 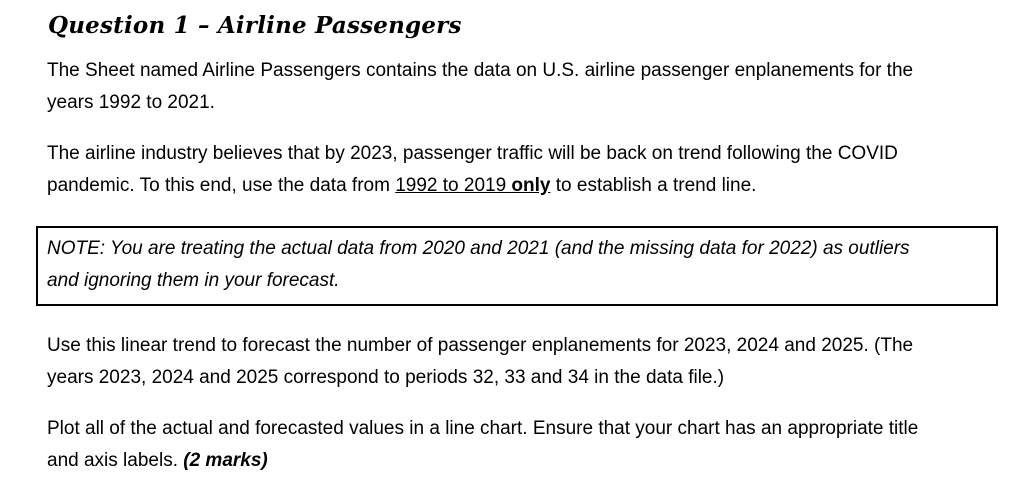 What do you see at coordinates (529, 461) in the screenshot?
I see `plot-line-2: and axis labels. (2 marks)` at bounding box center [529, 461].